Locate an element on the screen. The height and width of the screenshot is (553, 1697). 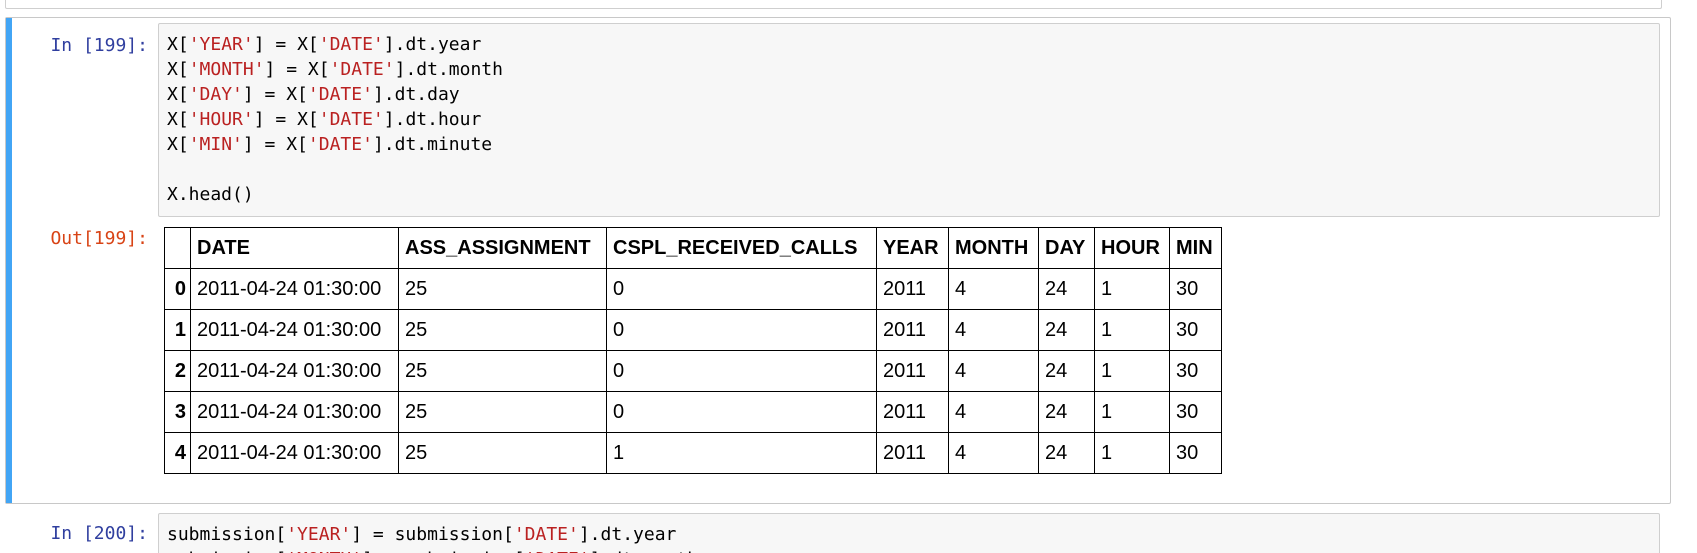
column-header: HOUR is located at coordinates (1132, 248).